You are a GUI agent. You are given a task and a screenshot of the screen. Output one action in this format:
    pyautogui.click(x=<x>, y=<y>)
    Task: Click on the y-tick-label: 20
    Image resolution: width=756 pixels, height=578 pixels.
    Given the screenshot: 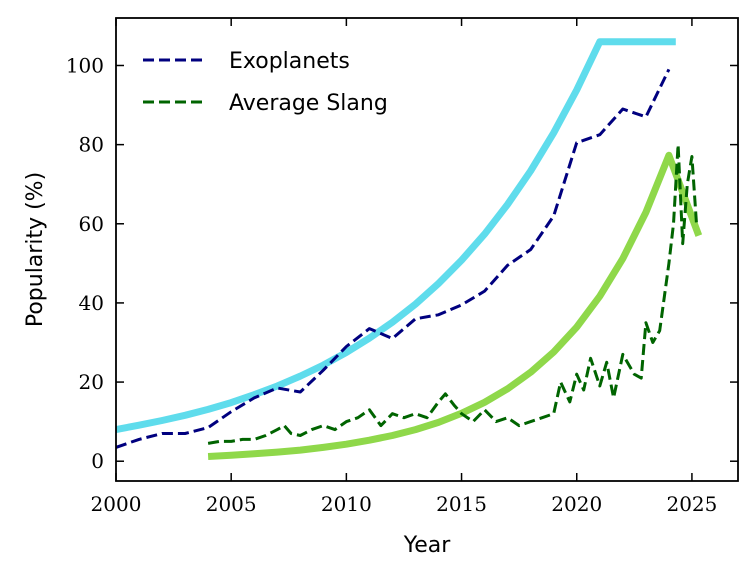 What is the action you would take?
    pyautogui.click(x=91, y=382)
    